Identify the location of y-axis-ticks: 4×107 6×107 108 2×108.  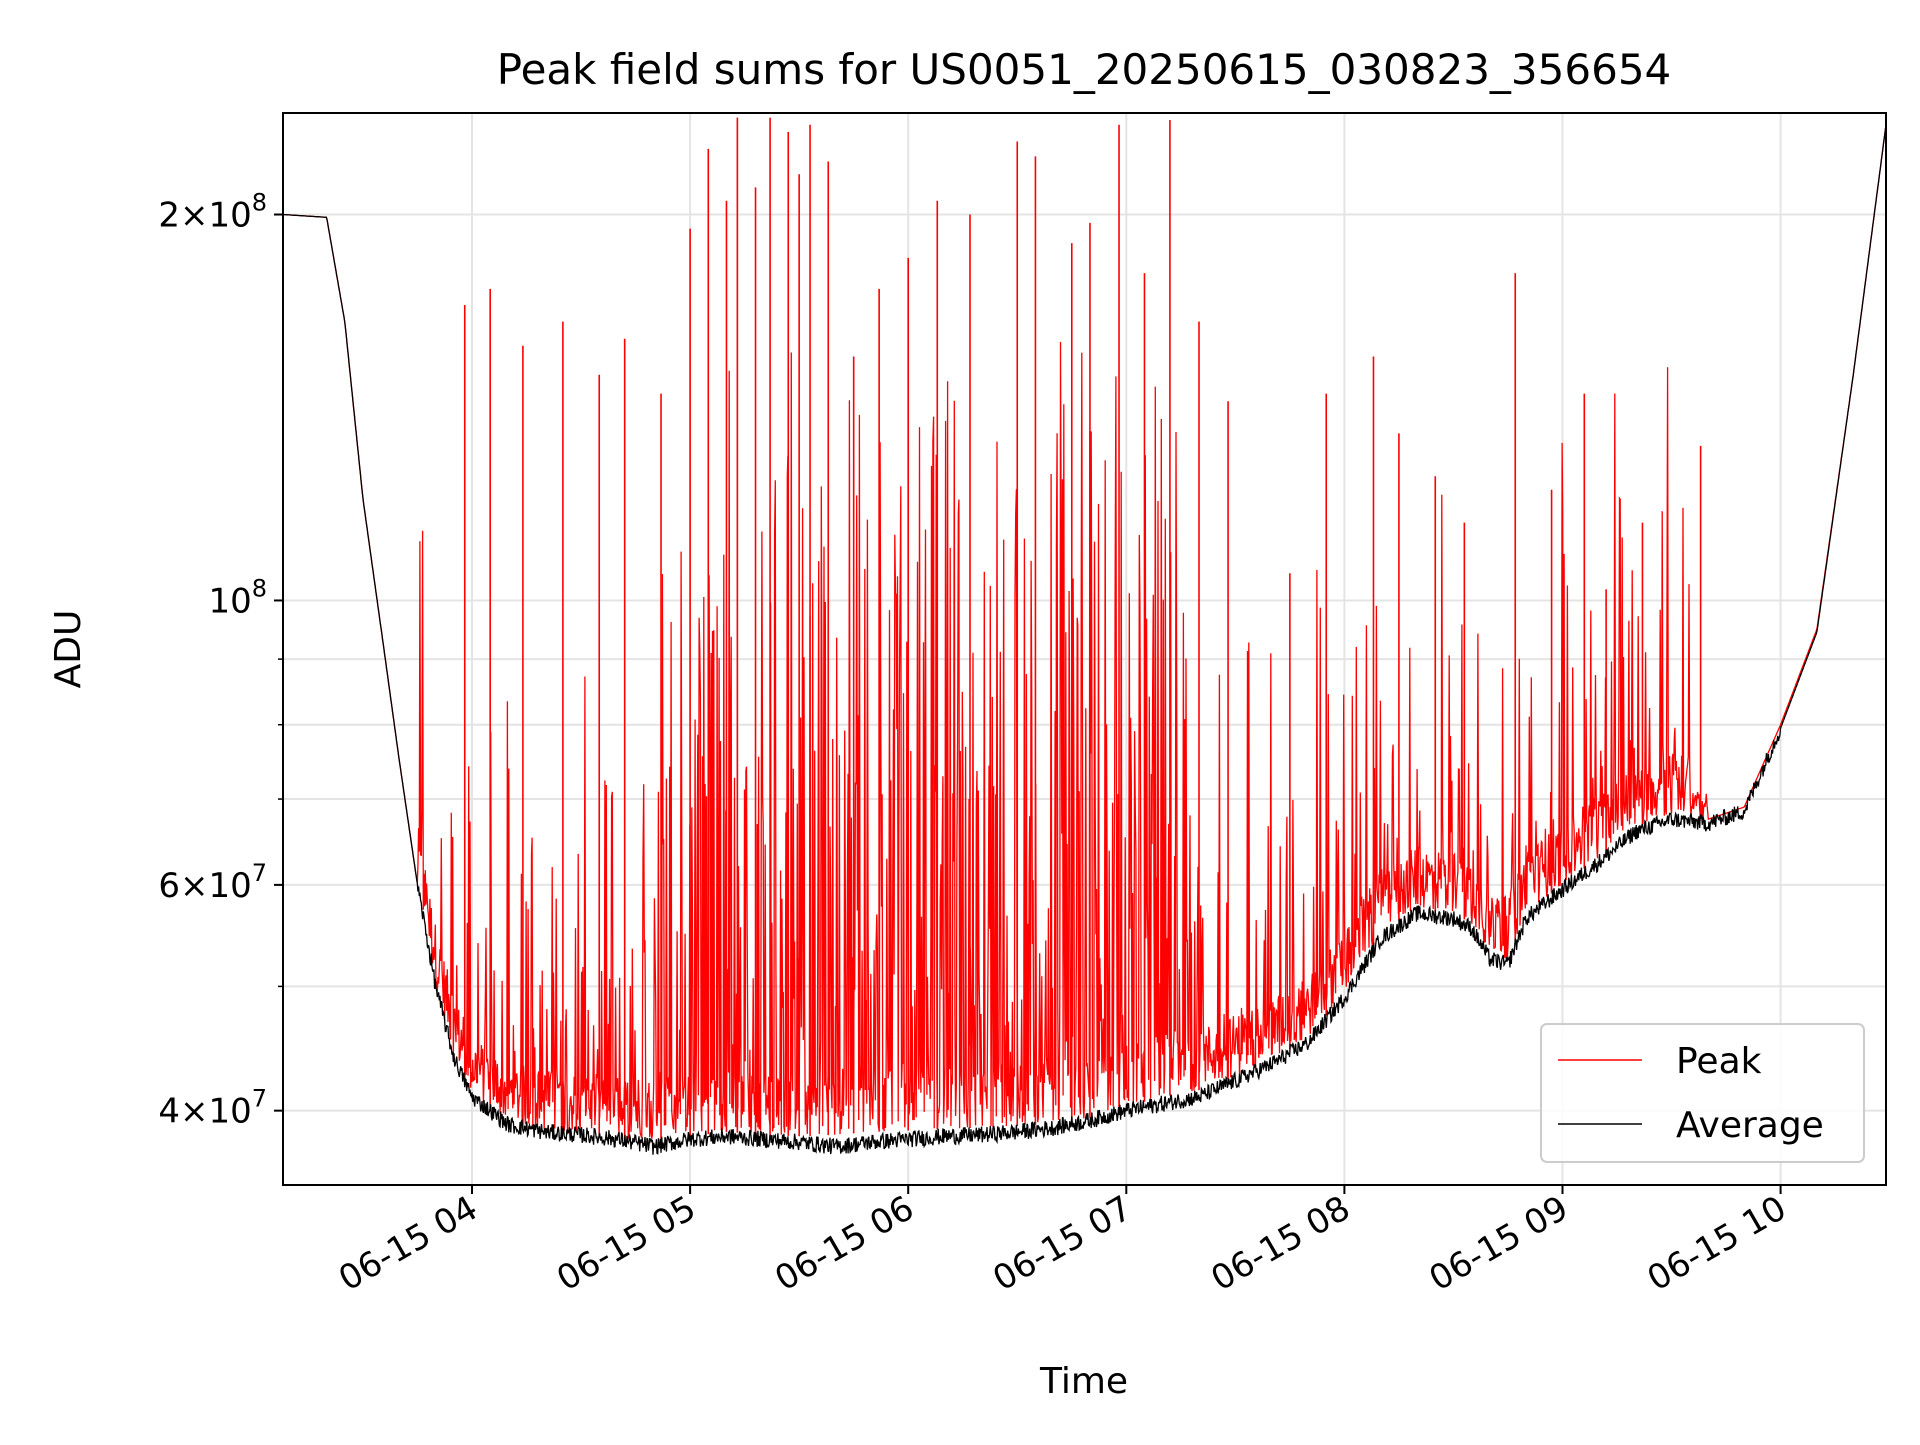
(220, 660).